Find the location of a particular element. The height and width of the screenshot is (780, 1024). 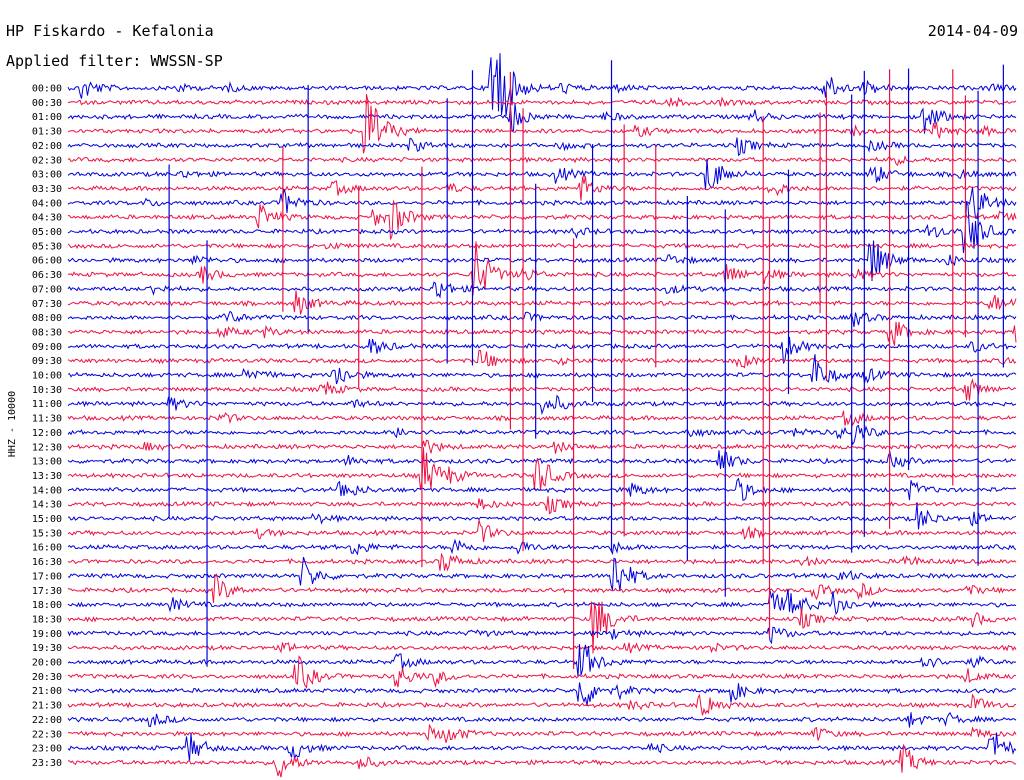

row-time-label: 09:30 is located at coordinates (47, 361).